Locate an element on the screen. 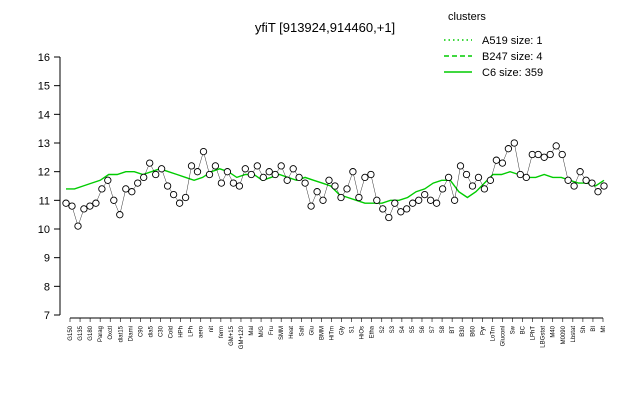 This screenshot has width=640, height=400. x-tick-label: Diami is located at coordinates (131, 333).